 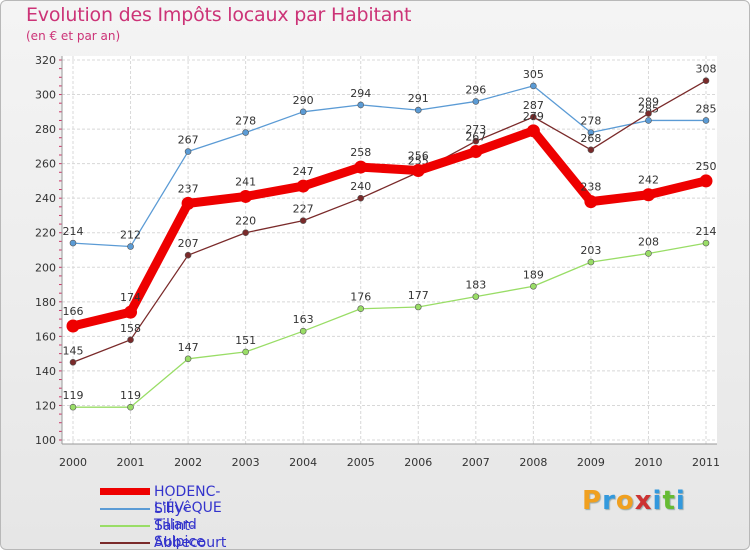 I want to click on logo-letter: x, so click(x=643, y=501).